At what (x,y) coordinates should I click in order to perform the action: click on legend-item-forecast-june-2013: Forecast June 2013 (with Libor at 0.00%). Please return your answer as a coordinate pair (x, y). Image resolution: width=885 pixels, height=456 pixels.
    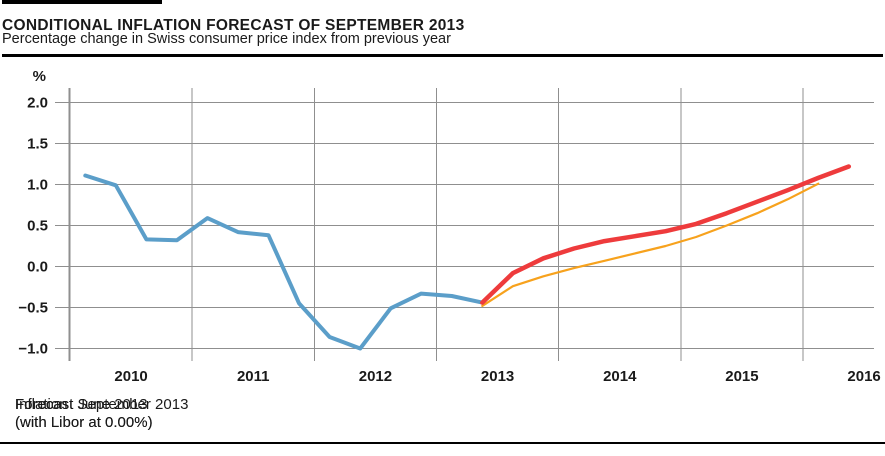
    Looking at the image, I should click on (76, 413).